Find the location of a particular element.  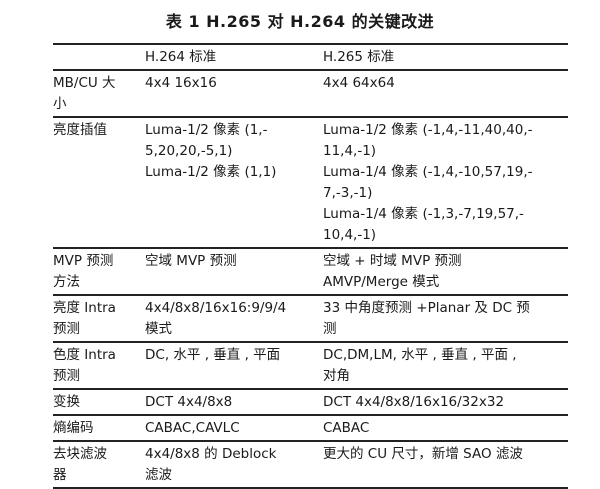

table-row: 变换 DCT 4x4/8x8 DCT 4x4/8x8/16x16/32x32 is located at coordinates (310, 401).